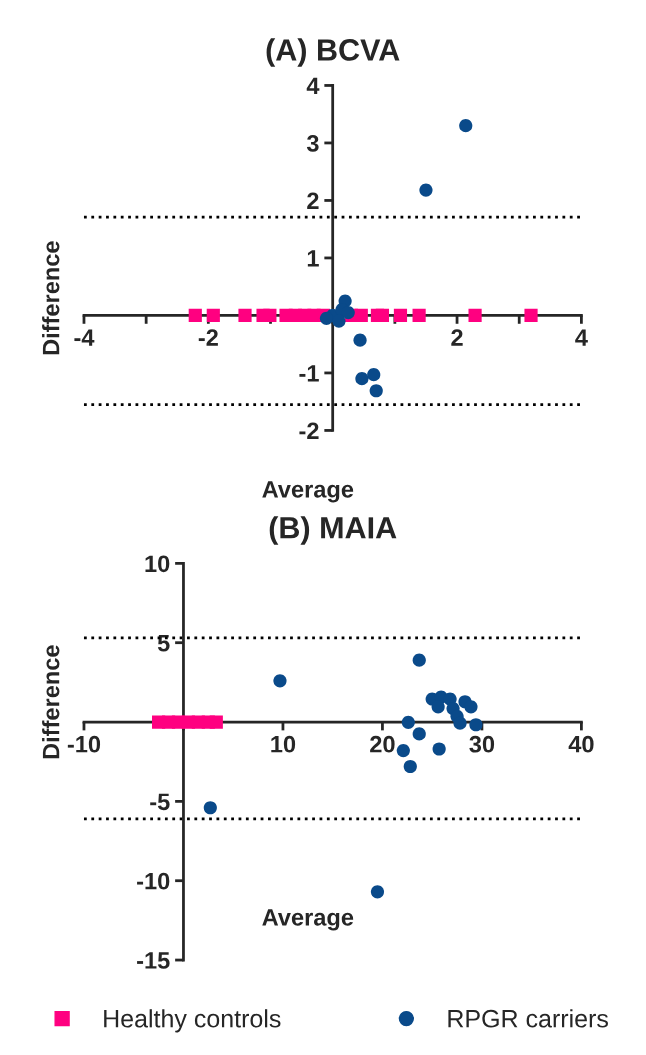  Describe the element at coordinates (528, 1018) in the screenshot. I see `legend-label: RPGR carriers` at that location.